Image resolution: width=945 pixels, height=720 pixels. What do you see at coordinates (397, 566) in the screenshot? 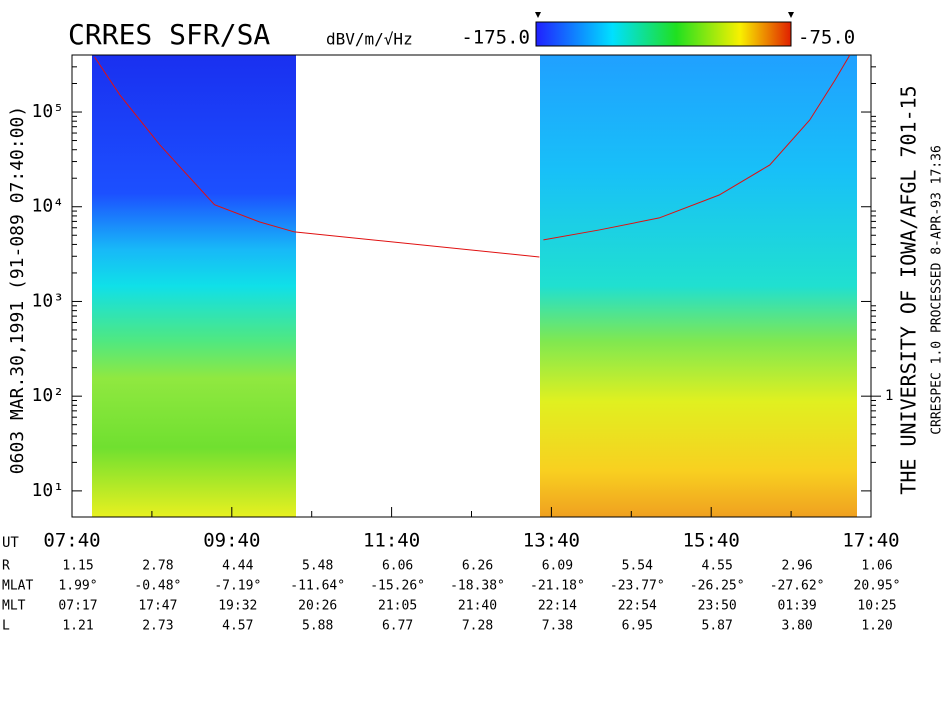
I see `ephemeris-value: 6.06` at bounding box center [397, 566].